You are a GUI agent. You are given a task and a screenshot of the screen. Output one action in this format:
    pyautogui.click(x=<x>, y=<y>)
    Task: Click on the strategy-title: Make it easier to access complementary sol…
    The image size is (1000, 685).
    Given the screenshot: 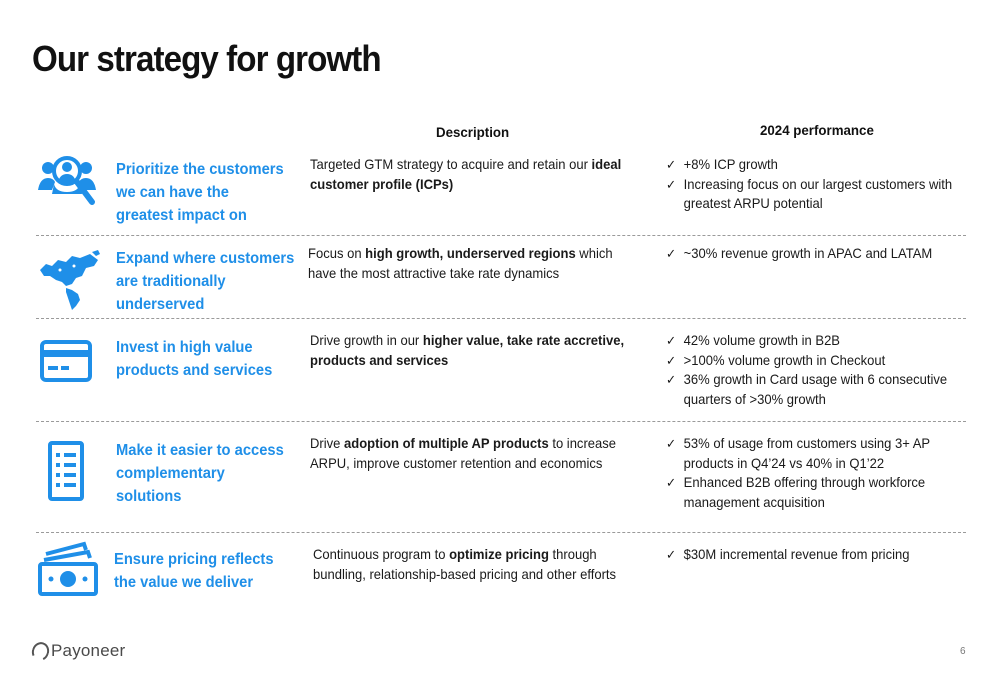 What is the action you would take?
    pyautogui.click(x=200, y=473)
    